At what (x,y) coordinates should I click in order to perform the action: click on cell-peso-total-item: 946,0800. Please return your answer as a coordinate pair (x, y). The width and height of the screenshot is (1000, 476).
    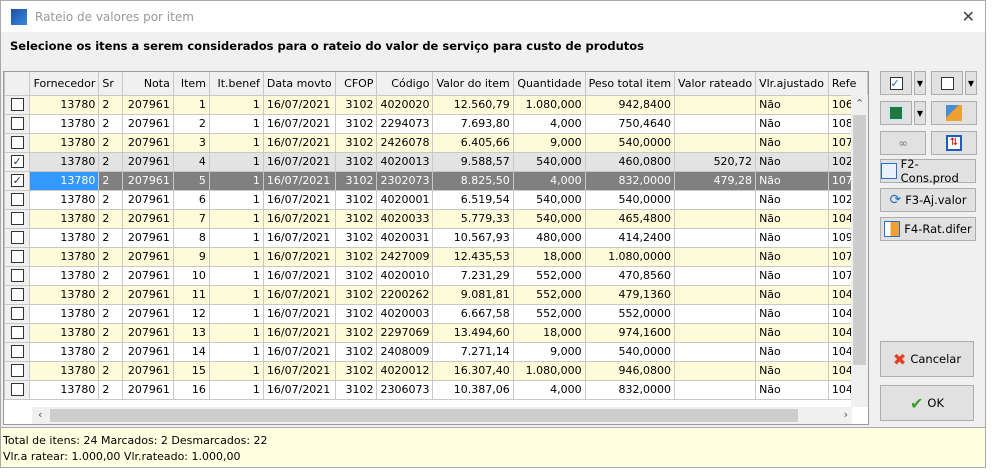
    Looking at the image, I should click on (630, 370).